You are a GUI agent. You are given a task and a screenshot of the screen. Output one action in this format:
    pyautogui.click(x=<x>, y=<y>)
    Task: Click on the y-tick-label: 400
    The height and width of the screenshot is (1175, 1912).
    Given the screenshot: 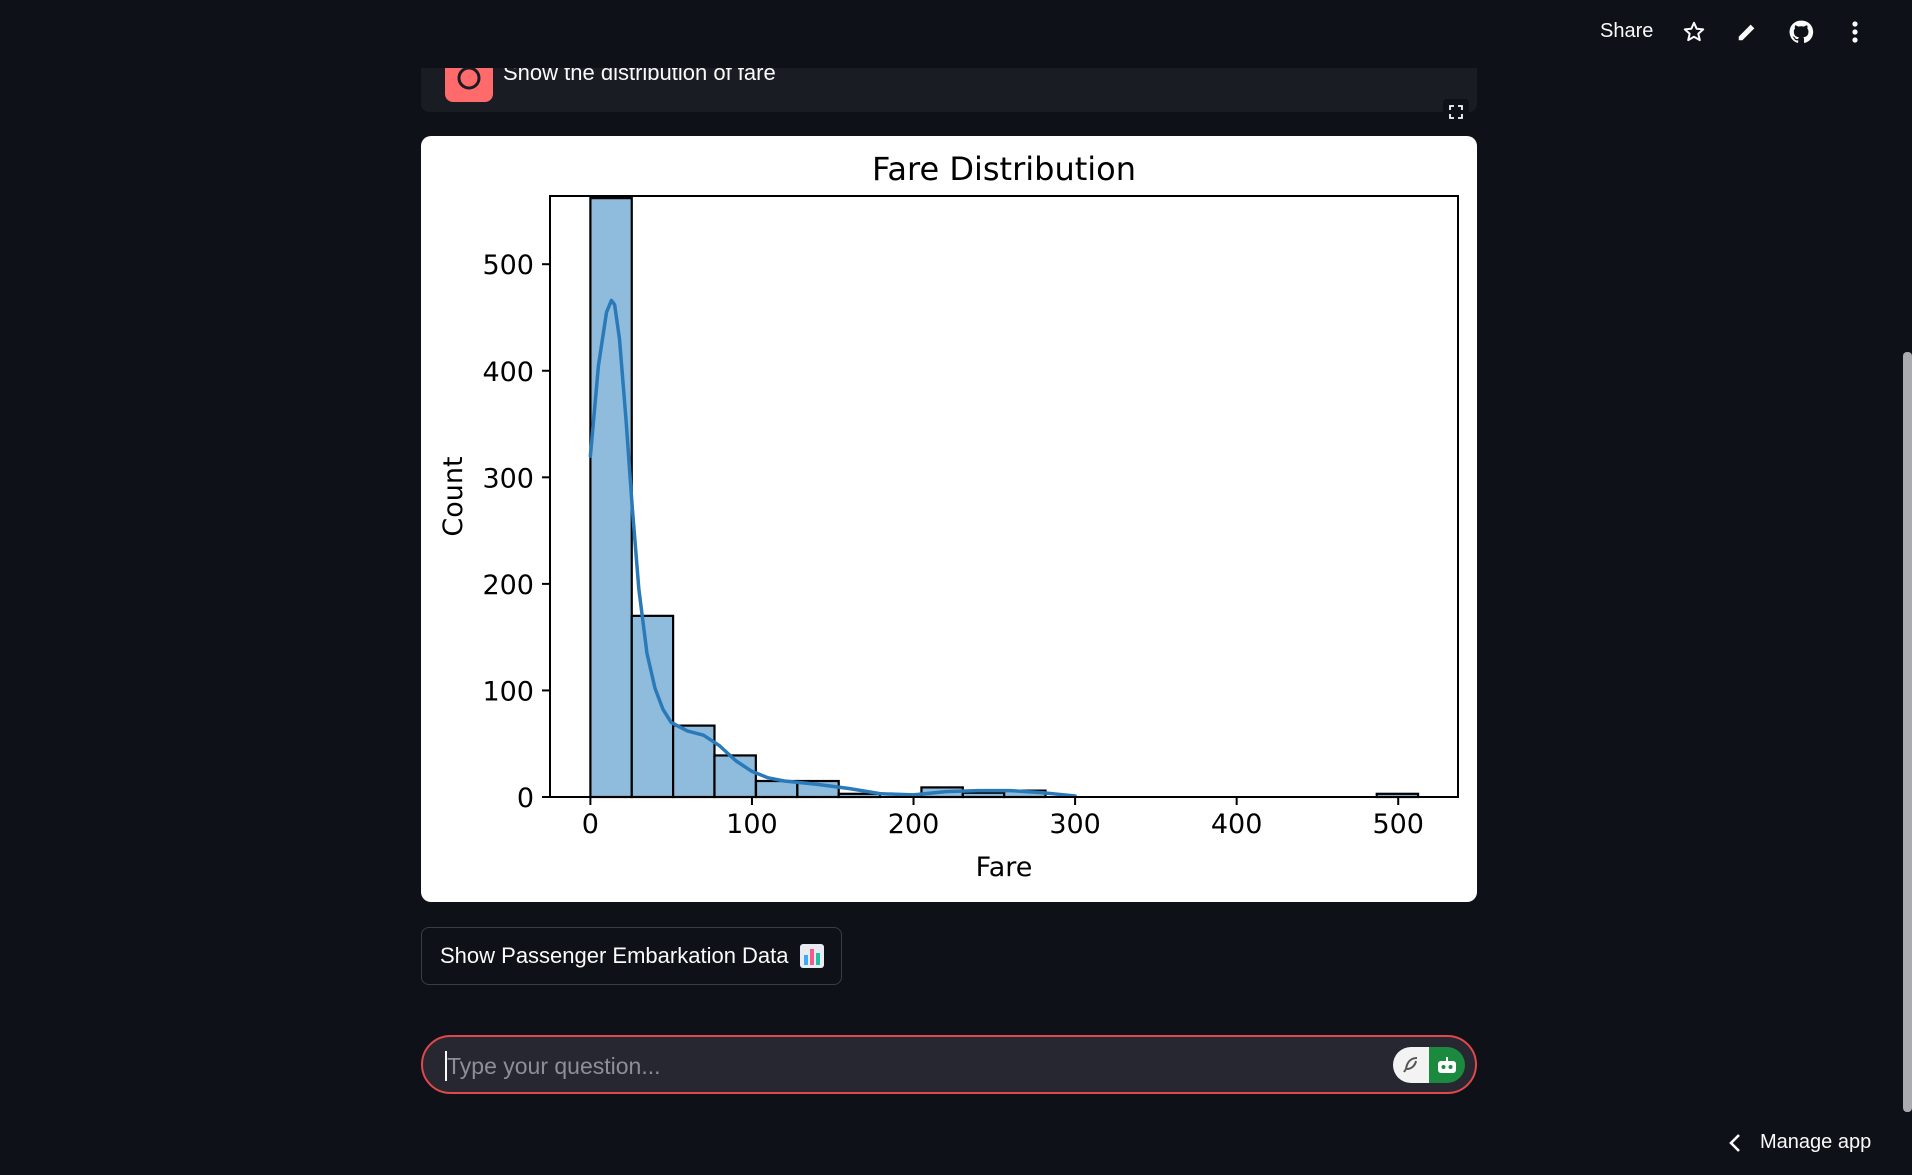 What is the action you would take?
    pyautogui.click(x=508, y=372)
    